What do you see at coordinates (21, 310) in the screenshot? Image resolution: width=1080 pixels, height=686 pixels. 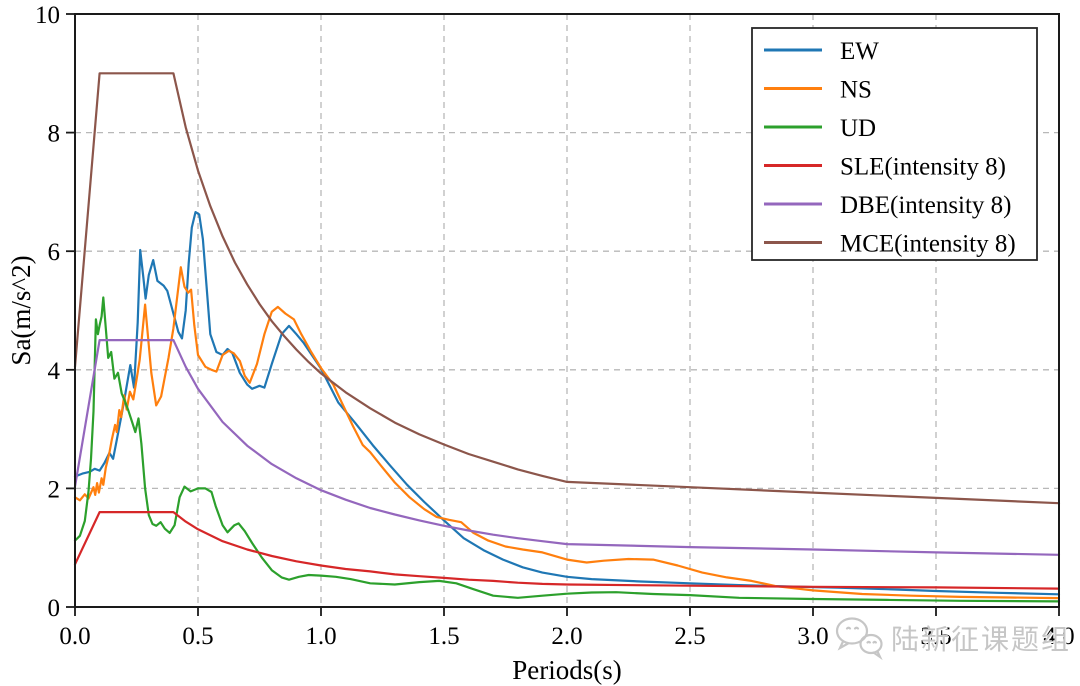 I see `y-axis-label: Sa(m/s^2)` at bounding box center [21, 310].